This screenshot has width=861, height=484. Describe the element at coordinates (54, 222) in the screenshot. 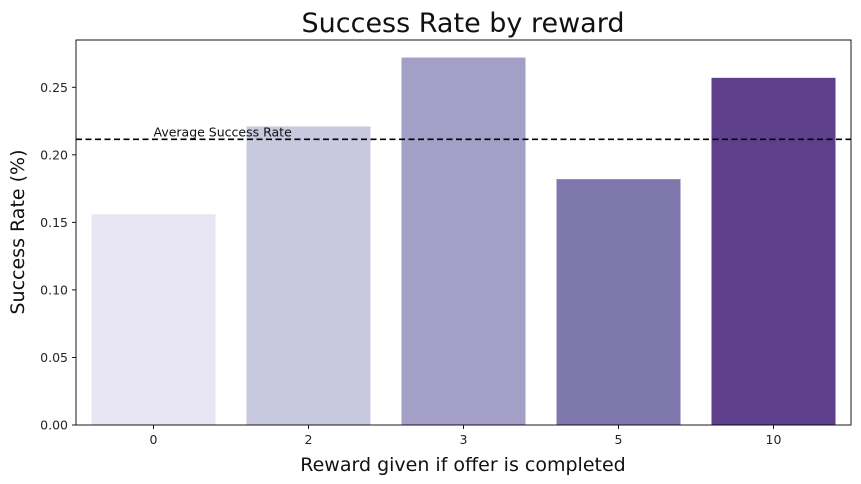

I see `y-tick-label-3: 0.15` at that location.